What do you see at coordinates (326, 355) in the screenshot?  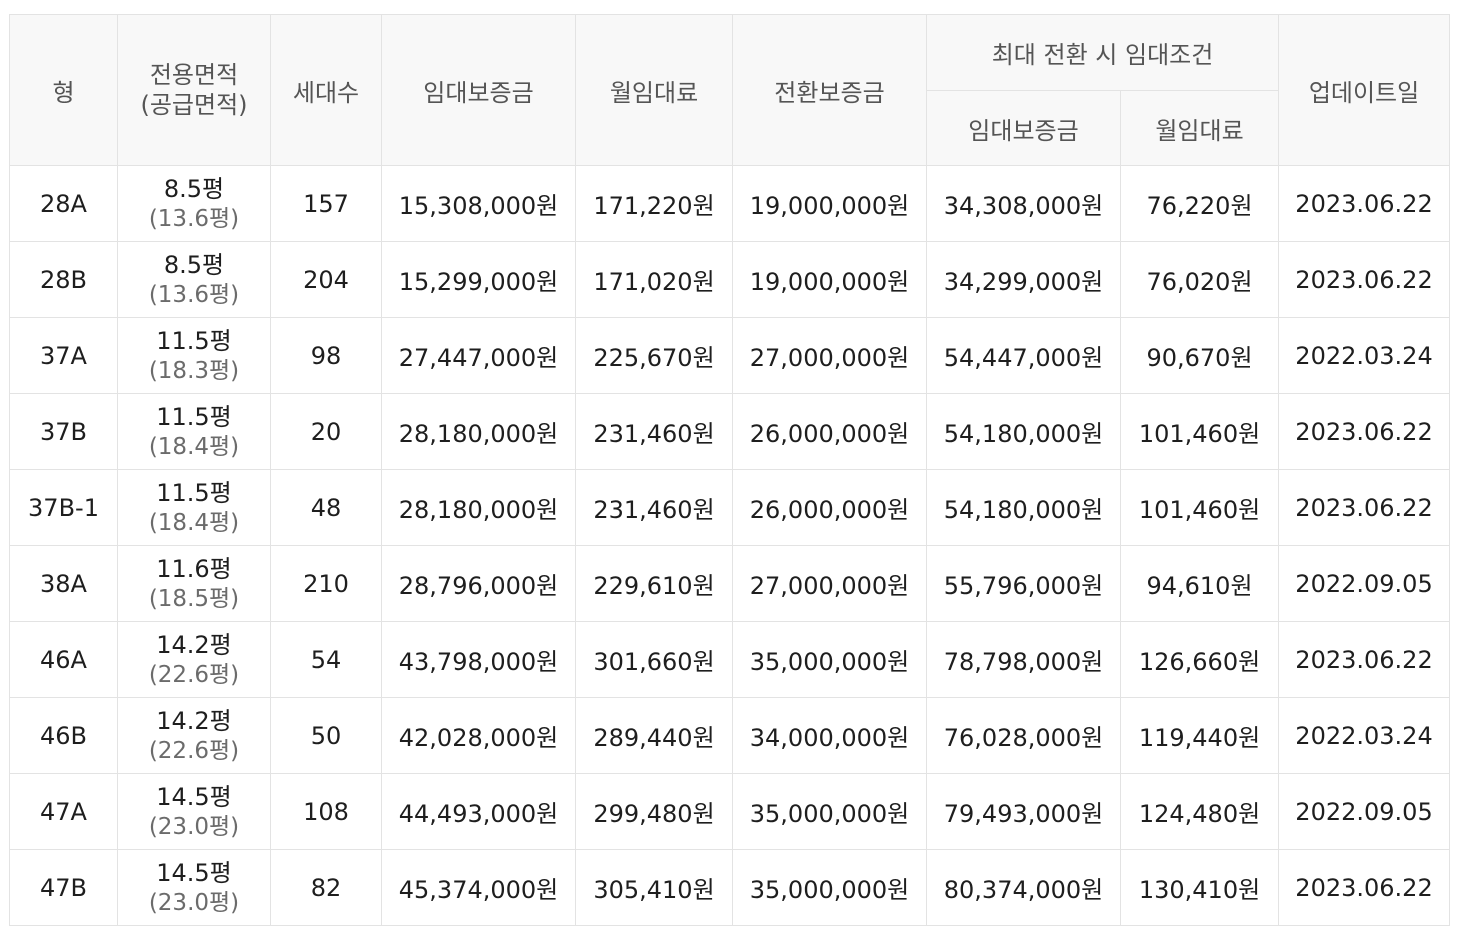 I see `cell-households: 98` at bounding box center [326, 355].